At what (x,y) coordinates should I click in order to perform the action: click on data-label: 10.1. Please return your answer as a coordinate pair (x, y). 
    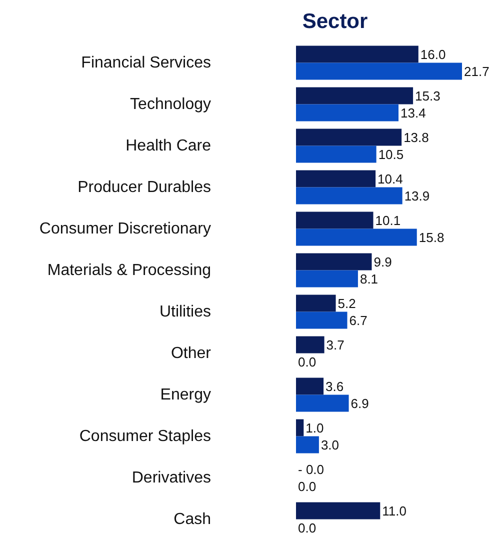
    Looking at the image, I should click on (388, 220).